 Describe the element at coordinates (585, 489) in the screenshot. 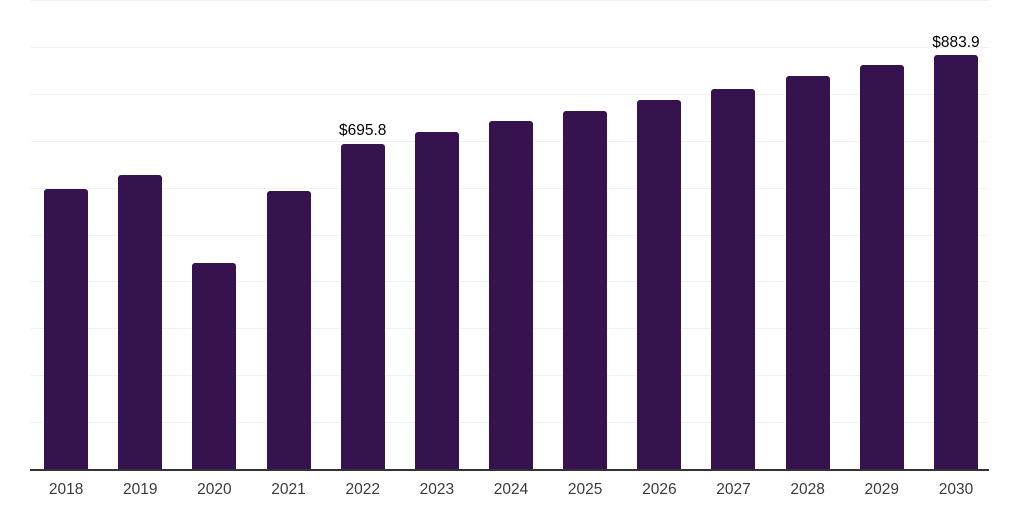

I see `x-axis-label: 2025` at that location.